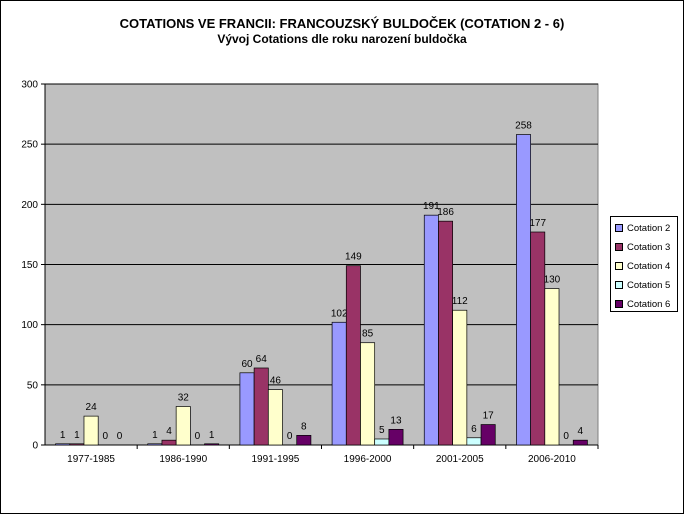  I want to click on data-label: 5, so click(382, 430).